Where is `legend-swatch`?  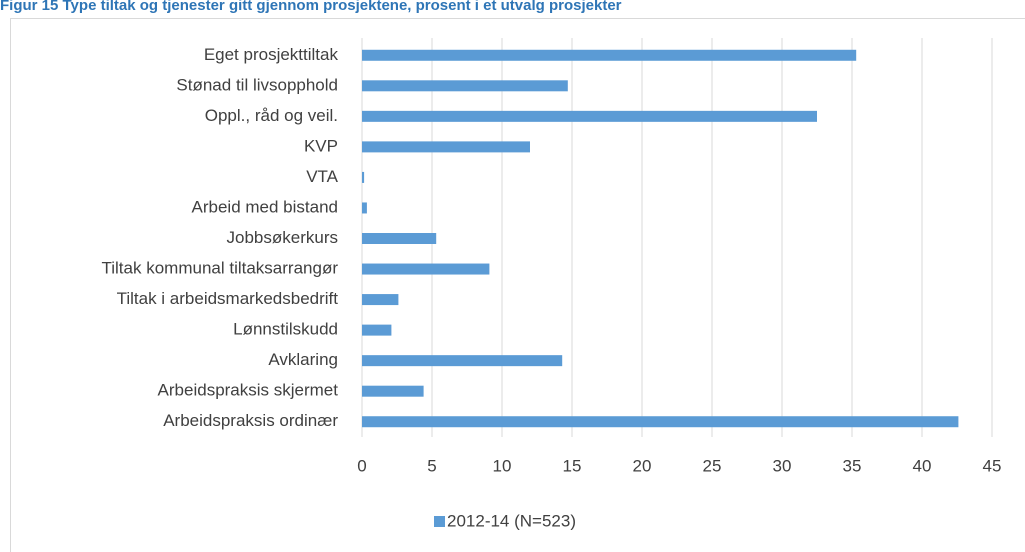
legend-swatch is located at coordinates (439, 521).